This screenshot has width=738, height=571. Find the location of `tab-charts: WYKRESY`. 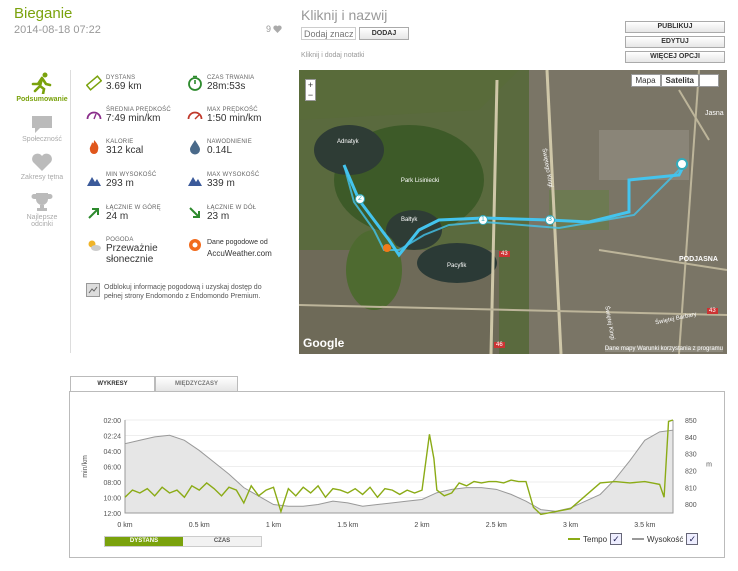

tab-charts: WYKRESY is located at coordinates (112, 384).